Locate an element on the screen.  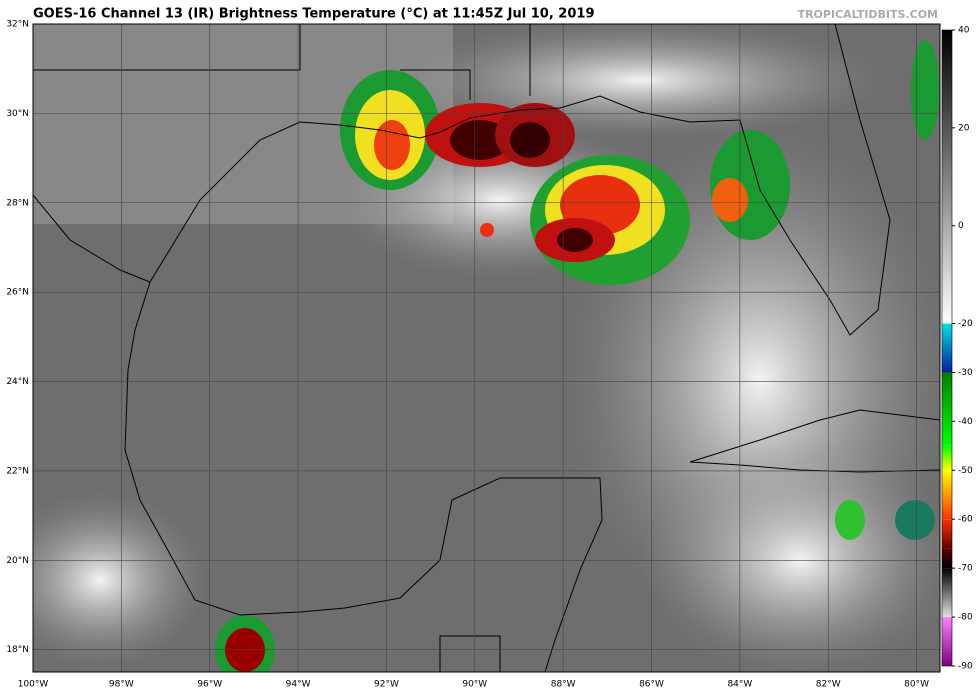
lon-label: 98°W is located at coordinates (121, 685).